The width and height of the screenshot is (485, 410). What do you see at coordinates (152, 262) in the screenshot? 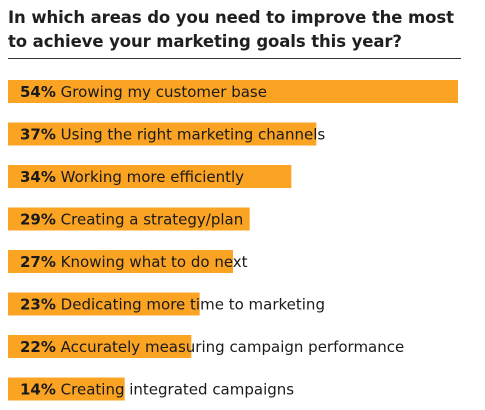
I see `bar-category-label: Knowing what to do next` at bounding box center [152, 262].